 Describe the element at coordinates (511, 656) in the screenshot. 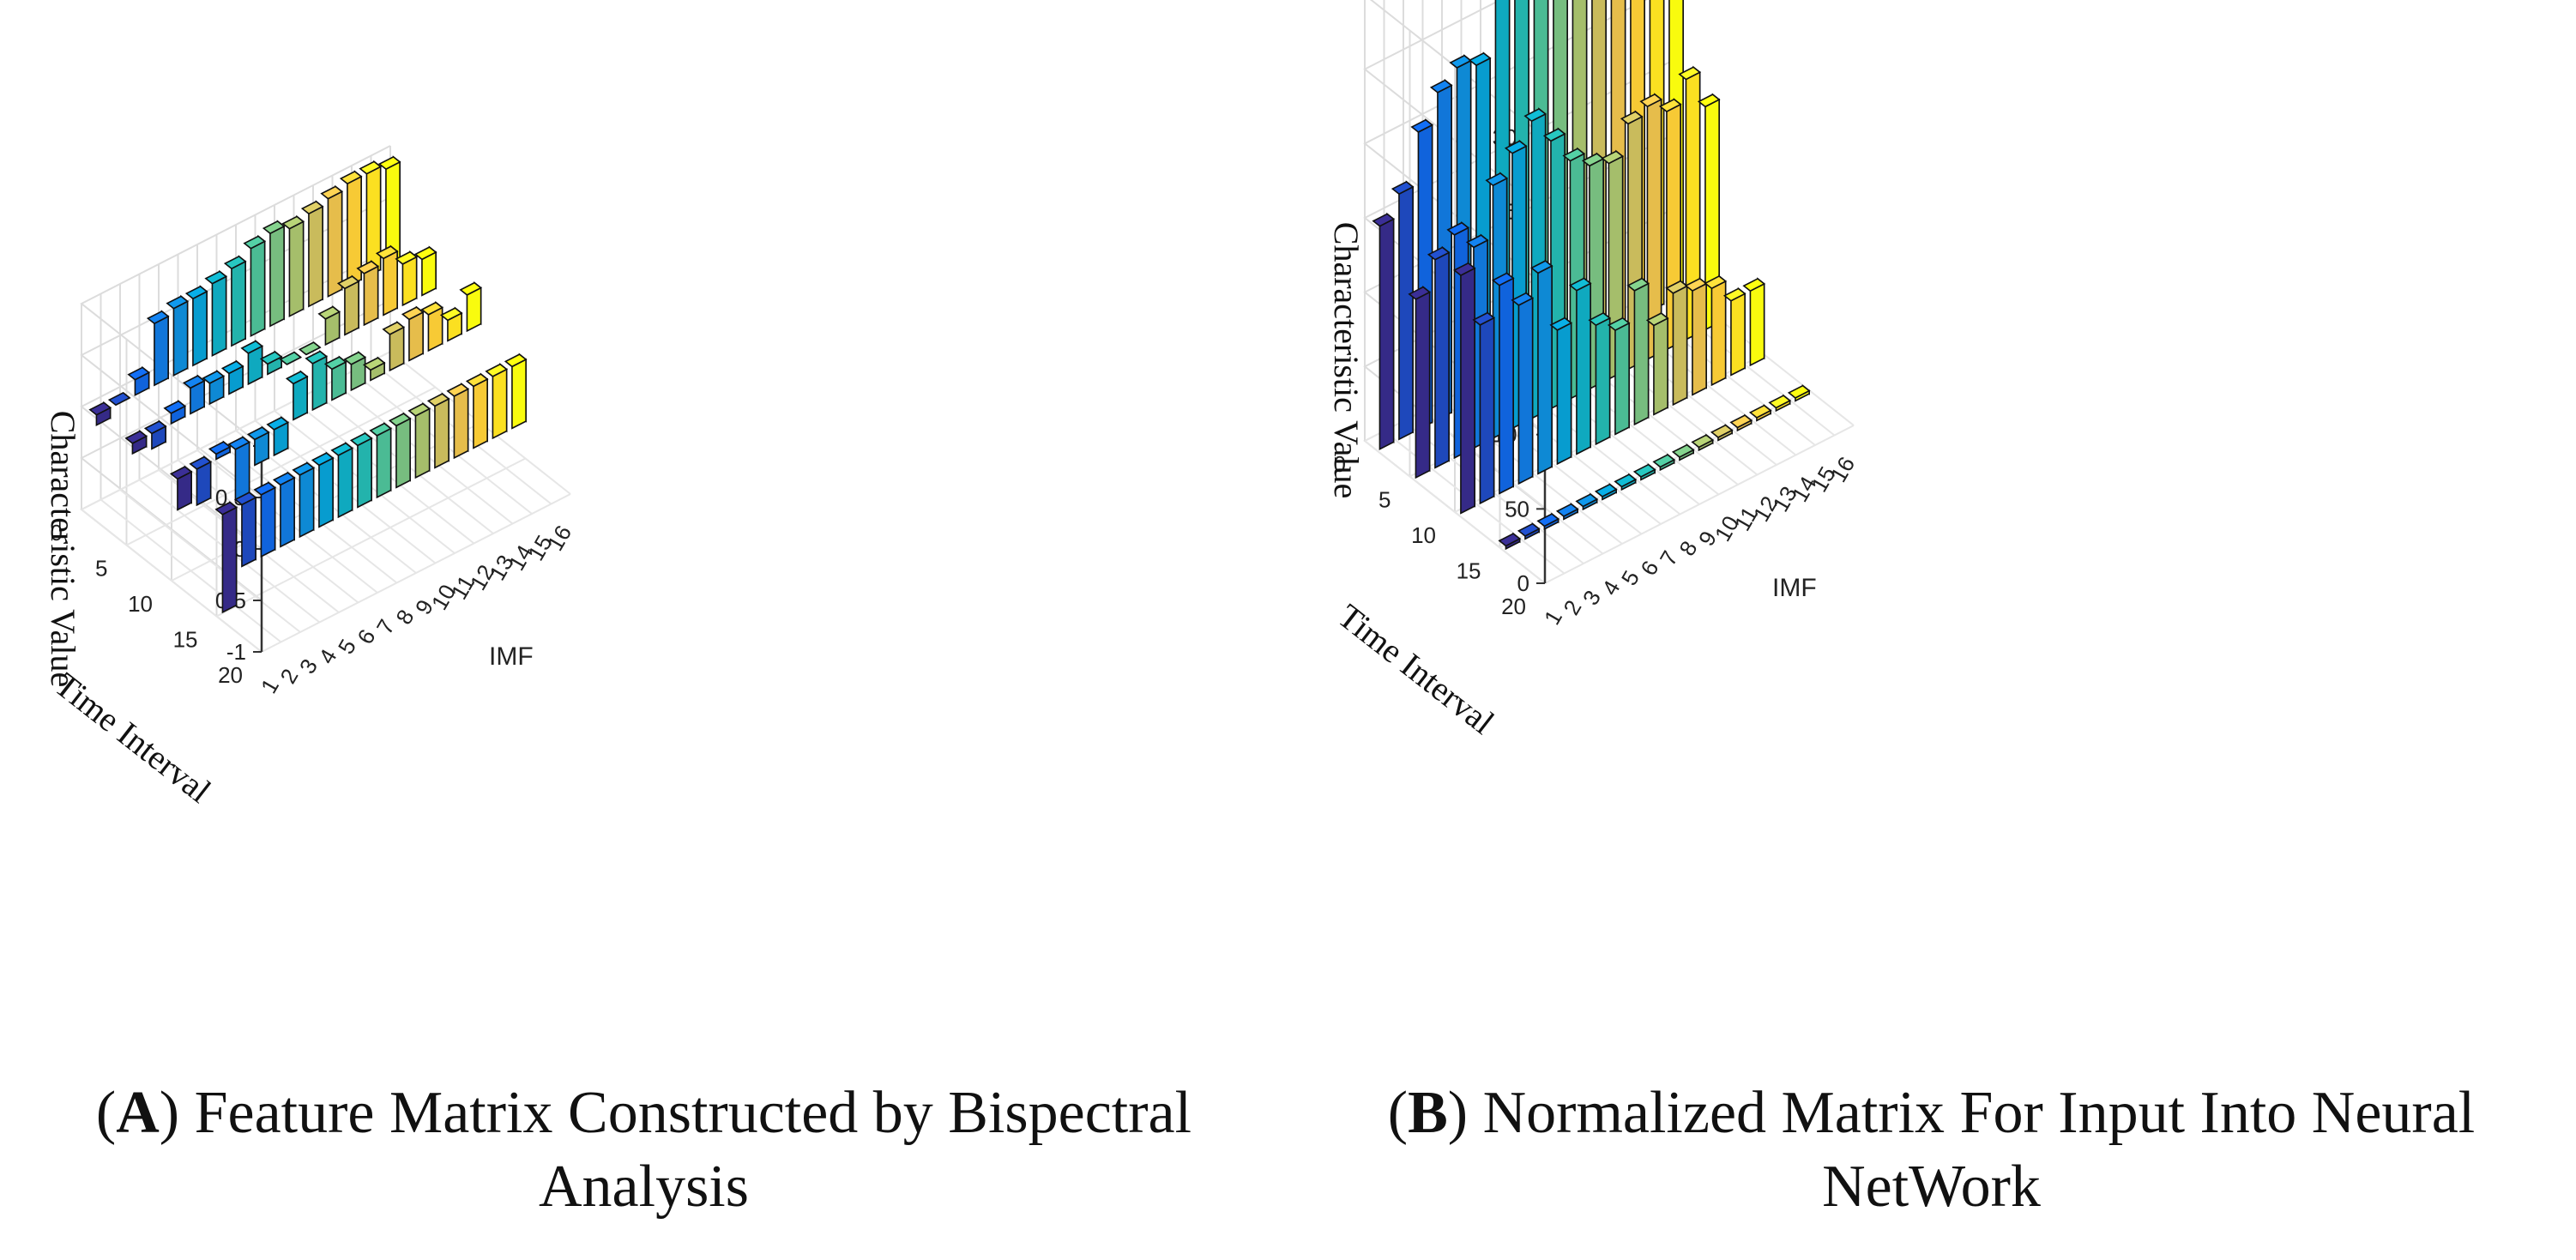

I see `x-axis-title: IMF` at that location.